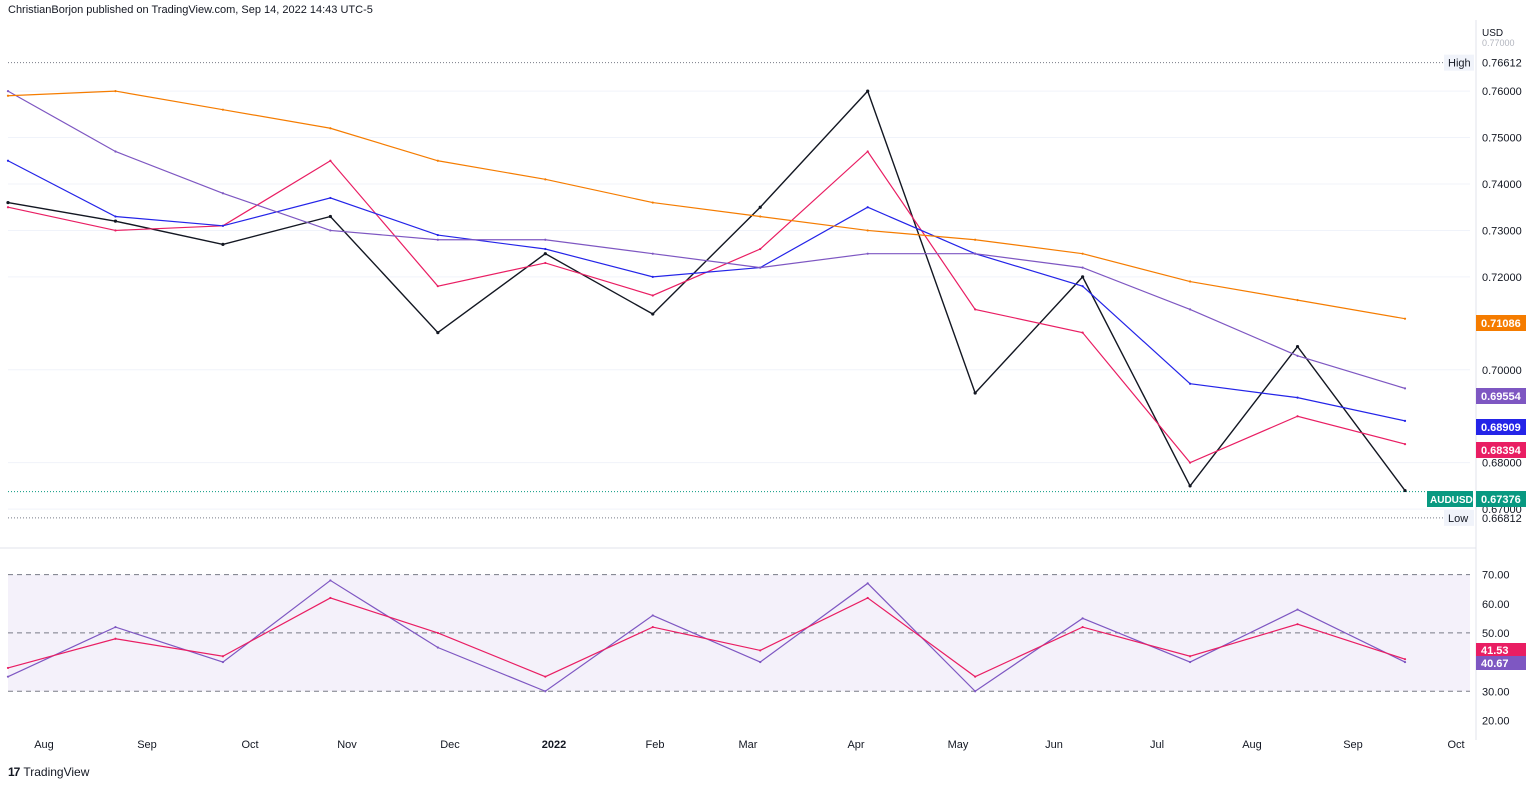 The image size is (1536, 786). I want to click on time-axis-label: Feb, so click(655, 745).